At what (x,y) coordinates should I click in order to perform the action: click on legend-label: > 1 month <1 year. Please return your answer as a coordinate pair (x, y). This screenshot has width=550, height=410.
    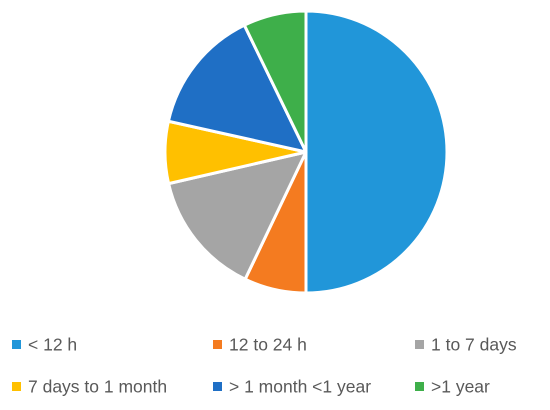
    Looking at the image, I should click on (300, 387).